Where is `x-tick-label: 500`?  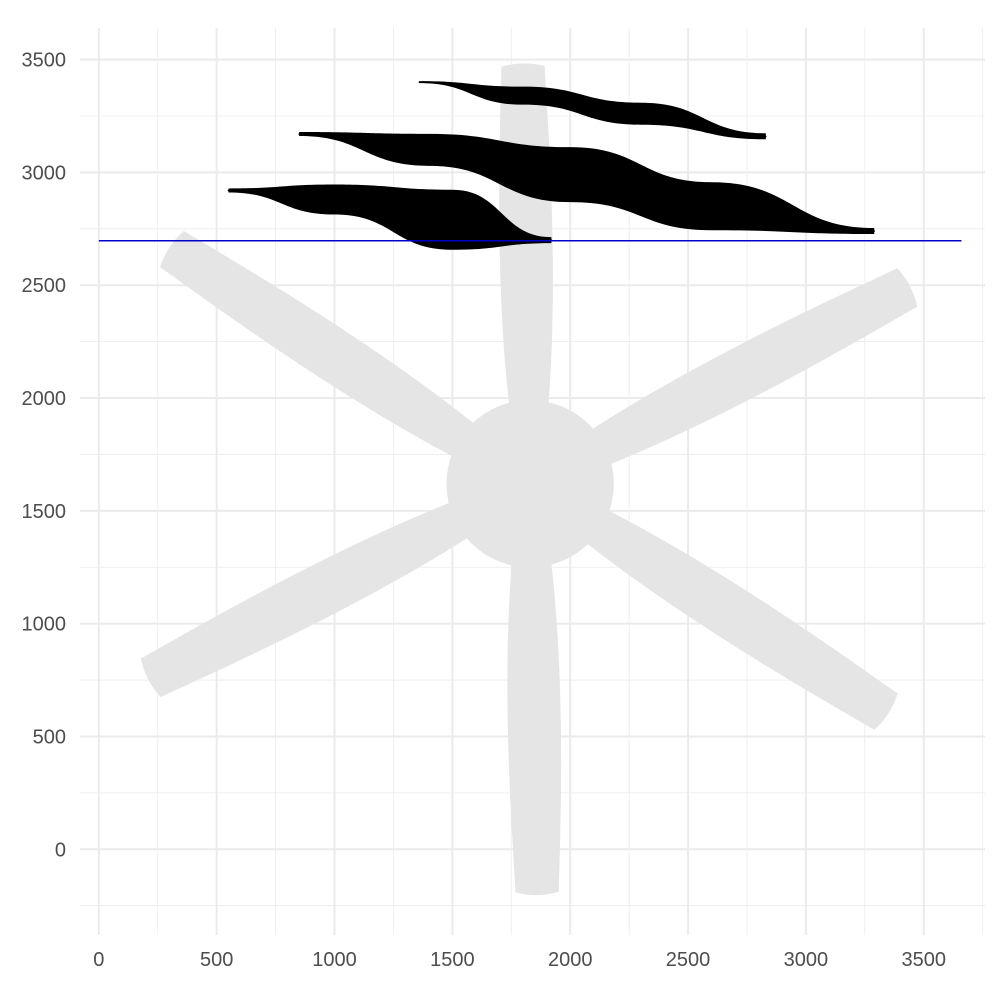
x-tick-label: 500 is located at coordinates (216, 960).